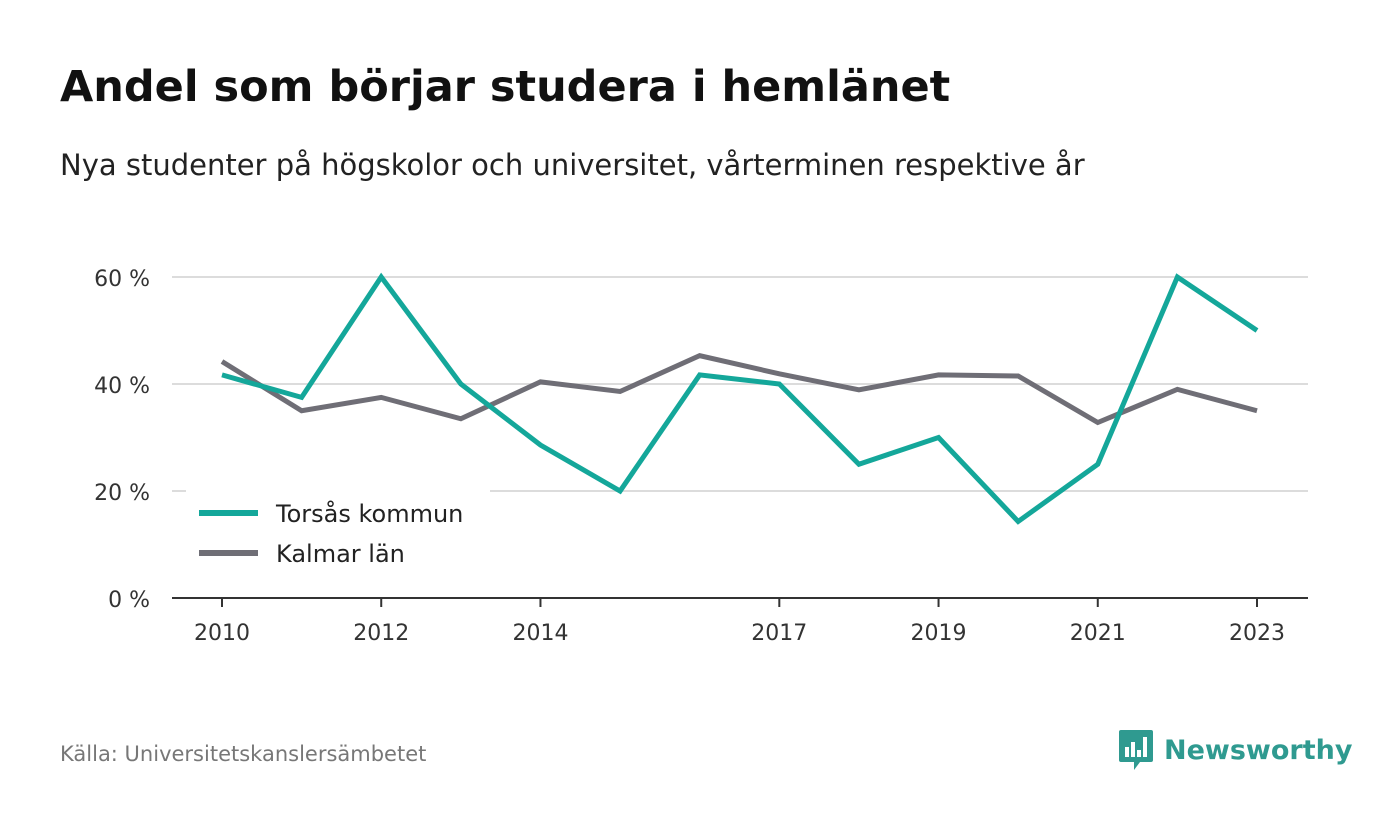  I want to click on x-axis, so click(740, 602).